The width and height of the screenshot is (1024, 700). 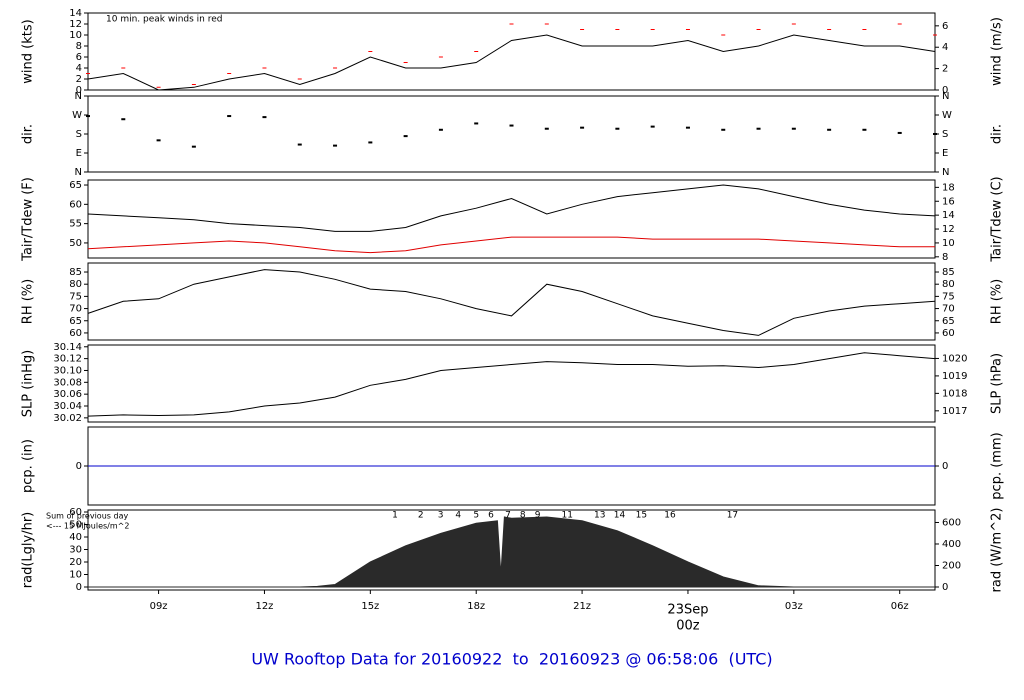 What do you see at coordinates (687, 610) in the screenshot?
I see `date-label: 23Sep` at bounding box center [687, 610].